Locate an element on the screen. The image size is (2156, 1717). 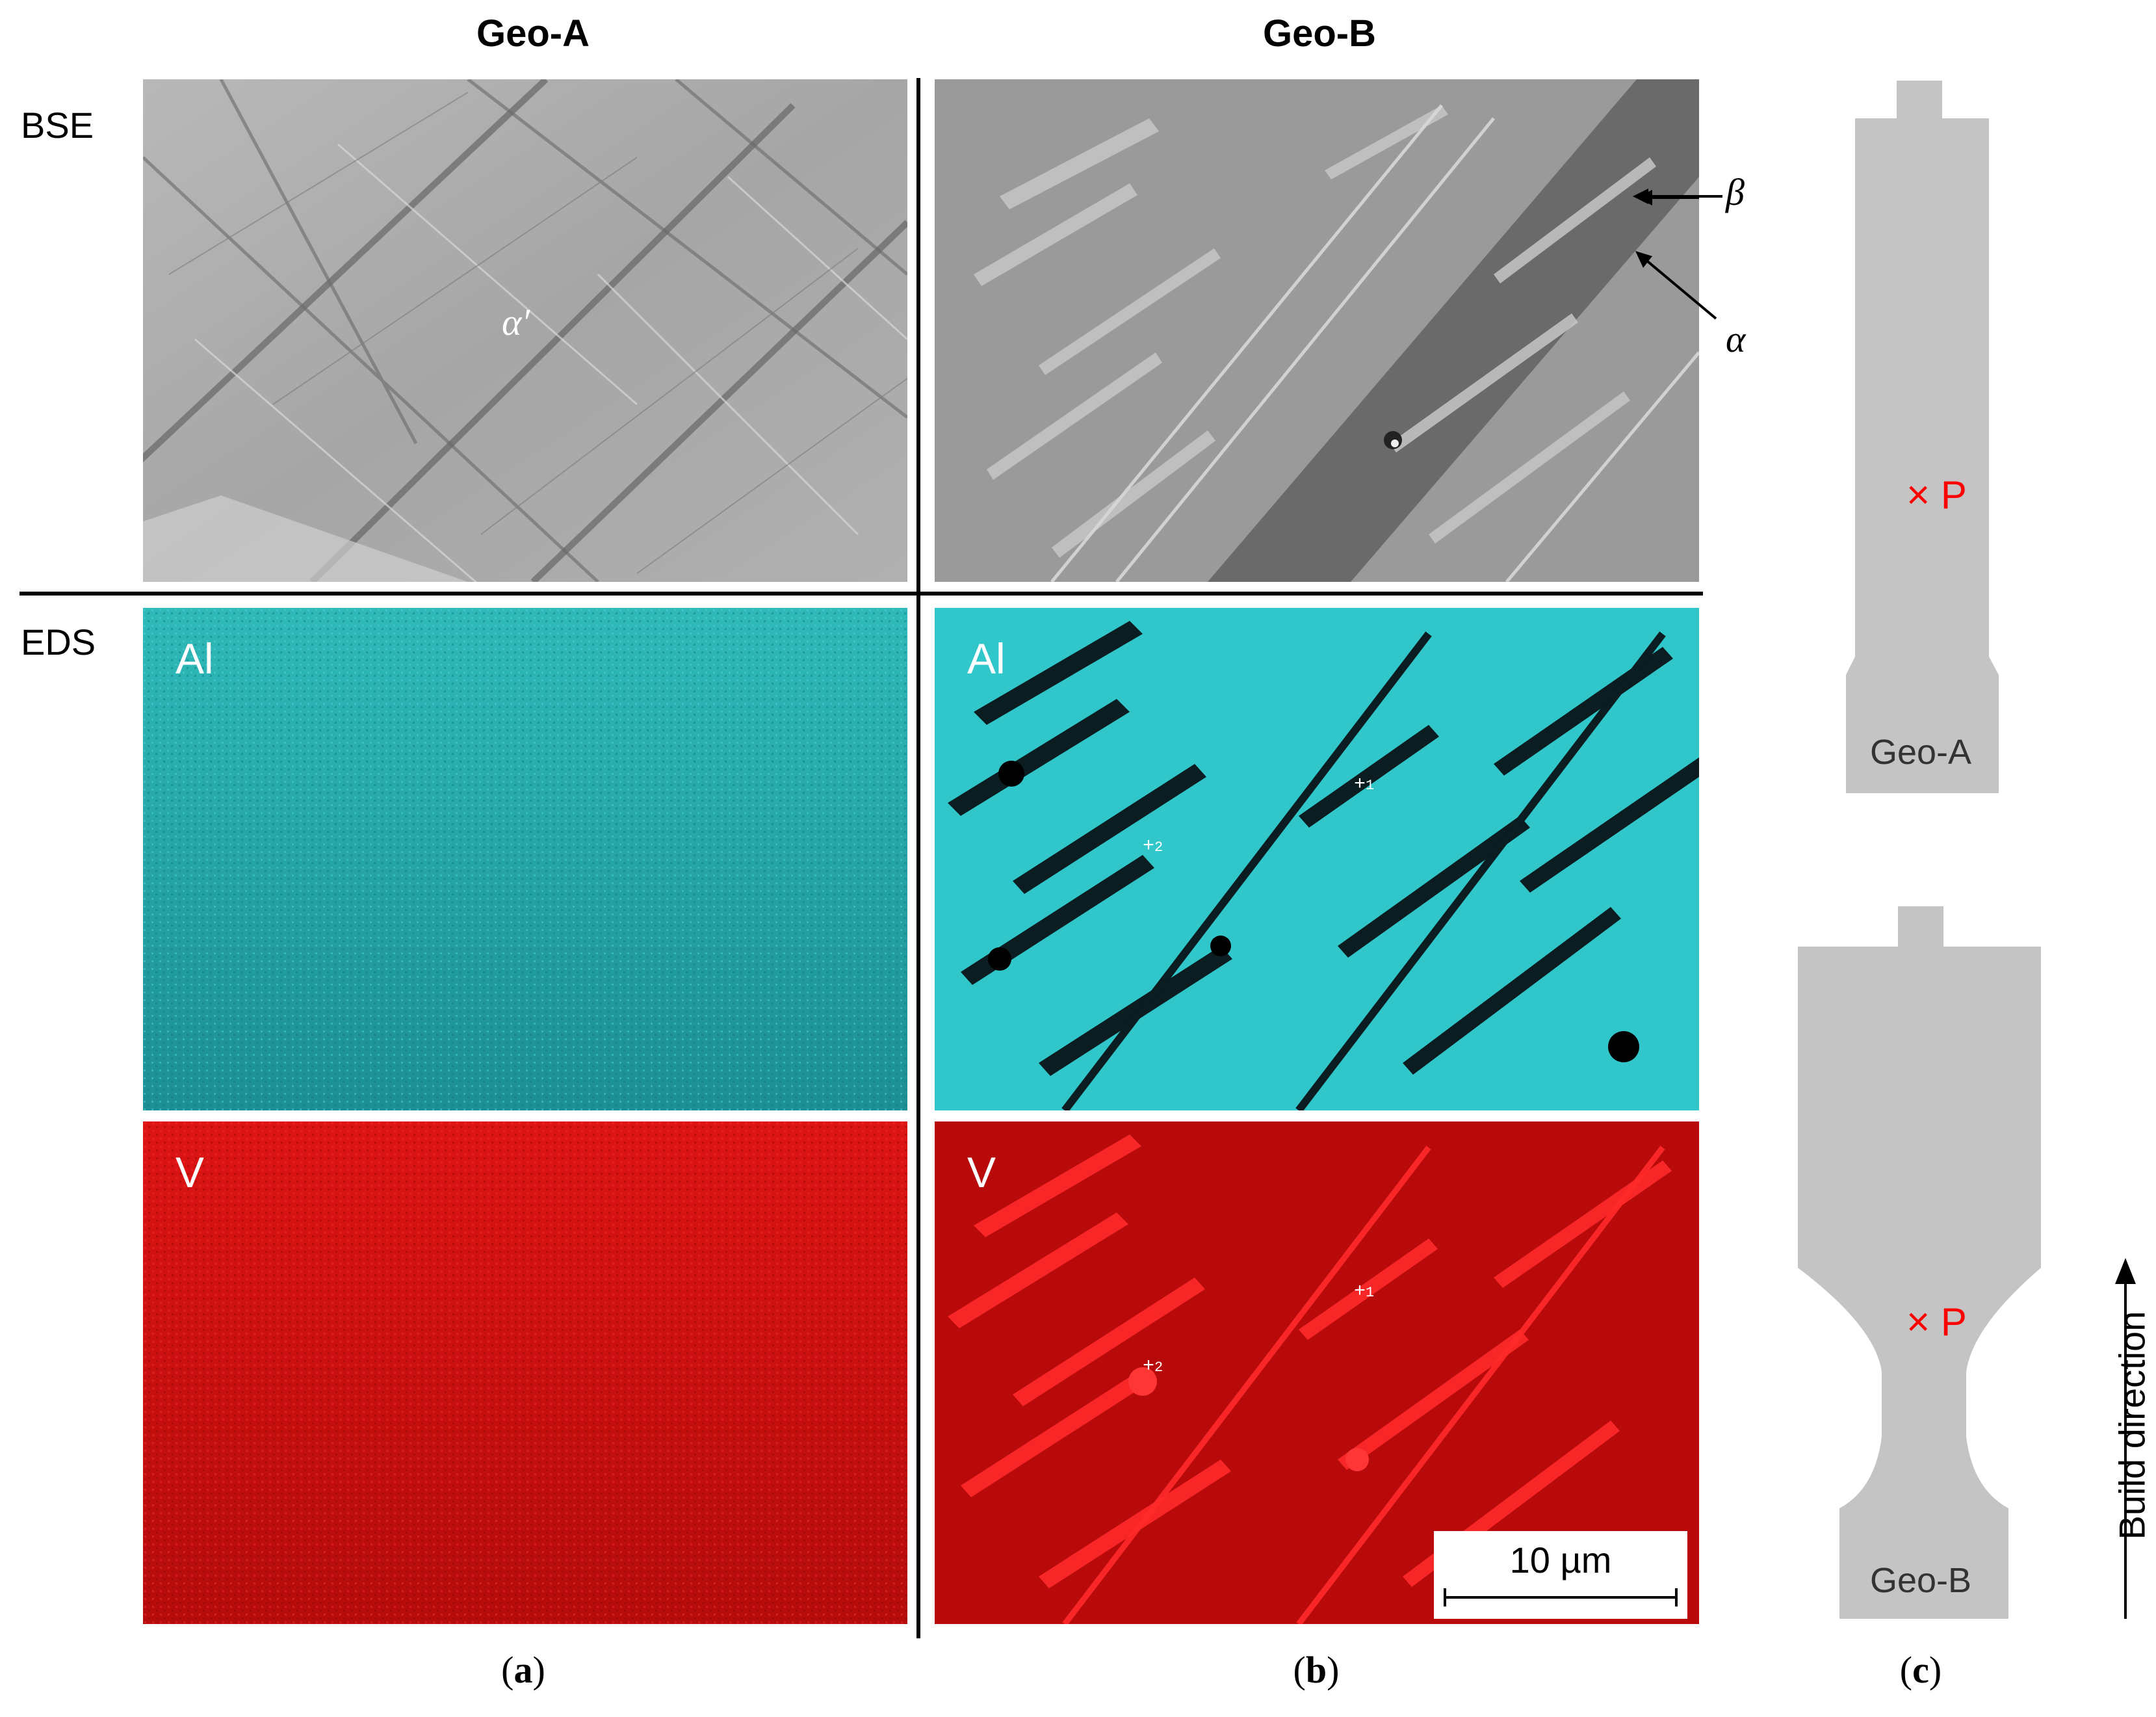
annotation-alpha-prime: α′ is located at coordinates (516, 322).